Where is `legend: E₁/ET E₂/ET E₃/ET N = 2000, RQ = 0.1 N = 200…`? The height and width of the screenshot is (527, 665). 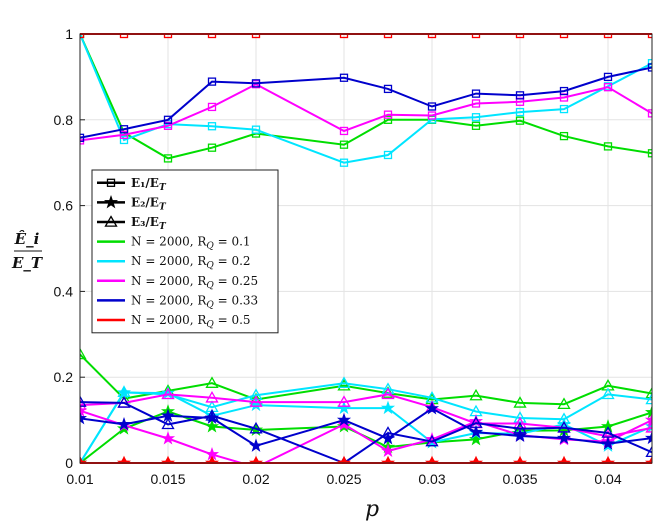 legend: E₁/ET E₂/ET E₃/ET N = 2000, RQ = 0.1 N = 200… is located at coordinates (185, 251).